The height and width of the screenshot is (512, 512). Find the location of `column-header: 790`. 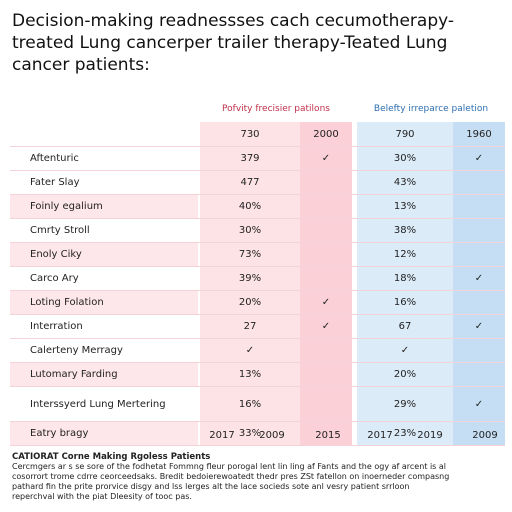

column-header: 790 is located at coordinates (405, 134).